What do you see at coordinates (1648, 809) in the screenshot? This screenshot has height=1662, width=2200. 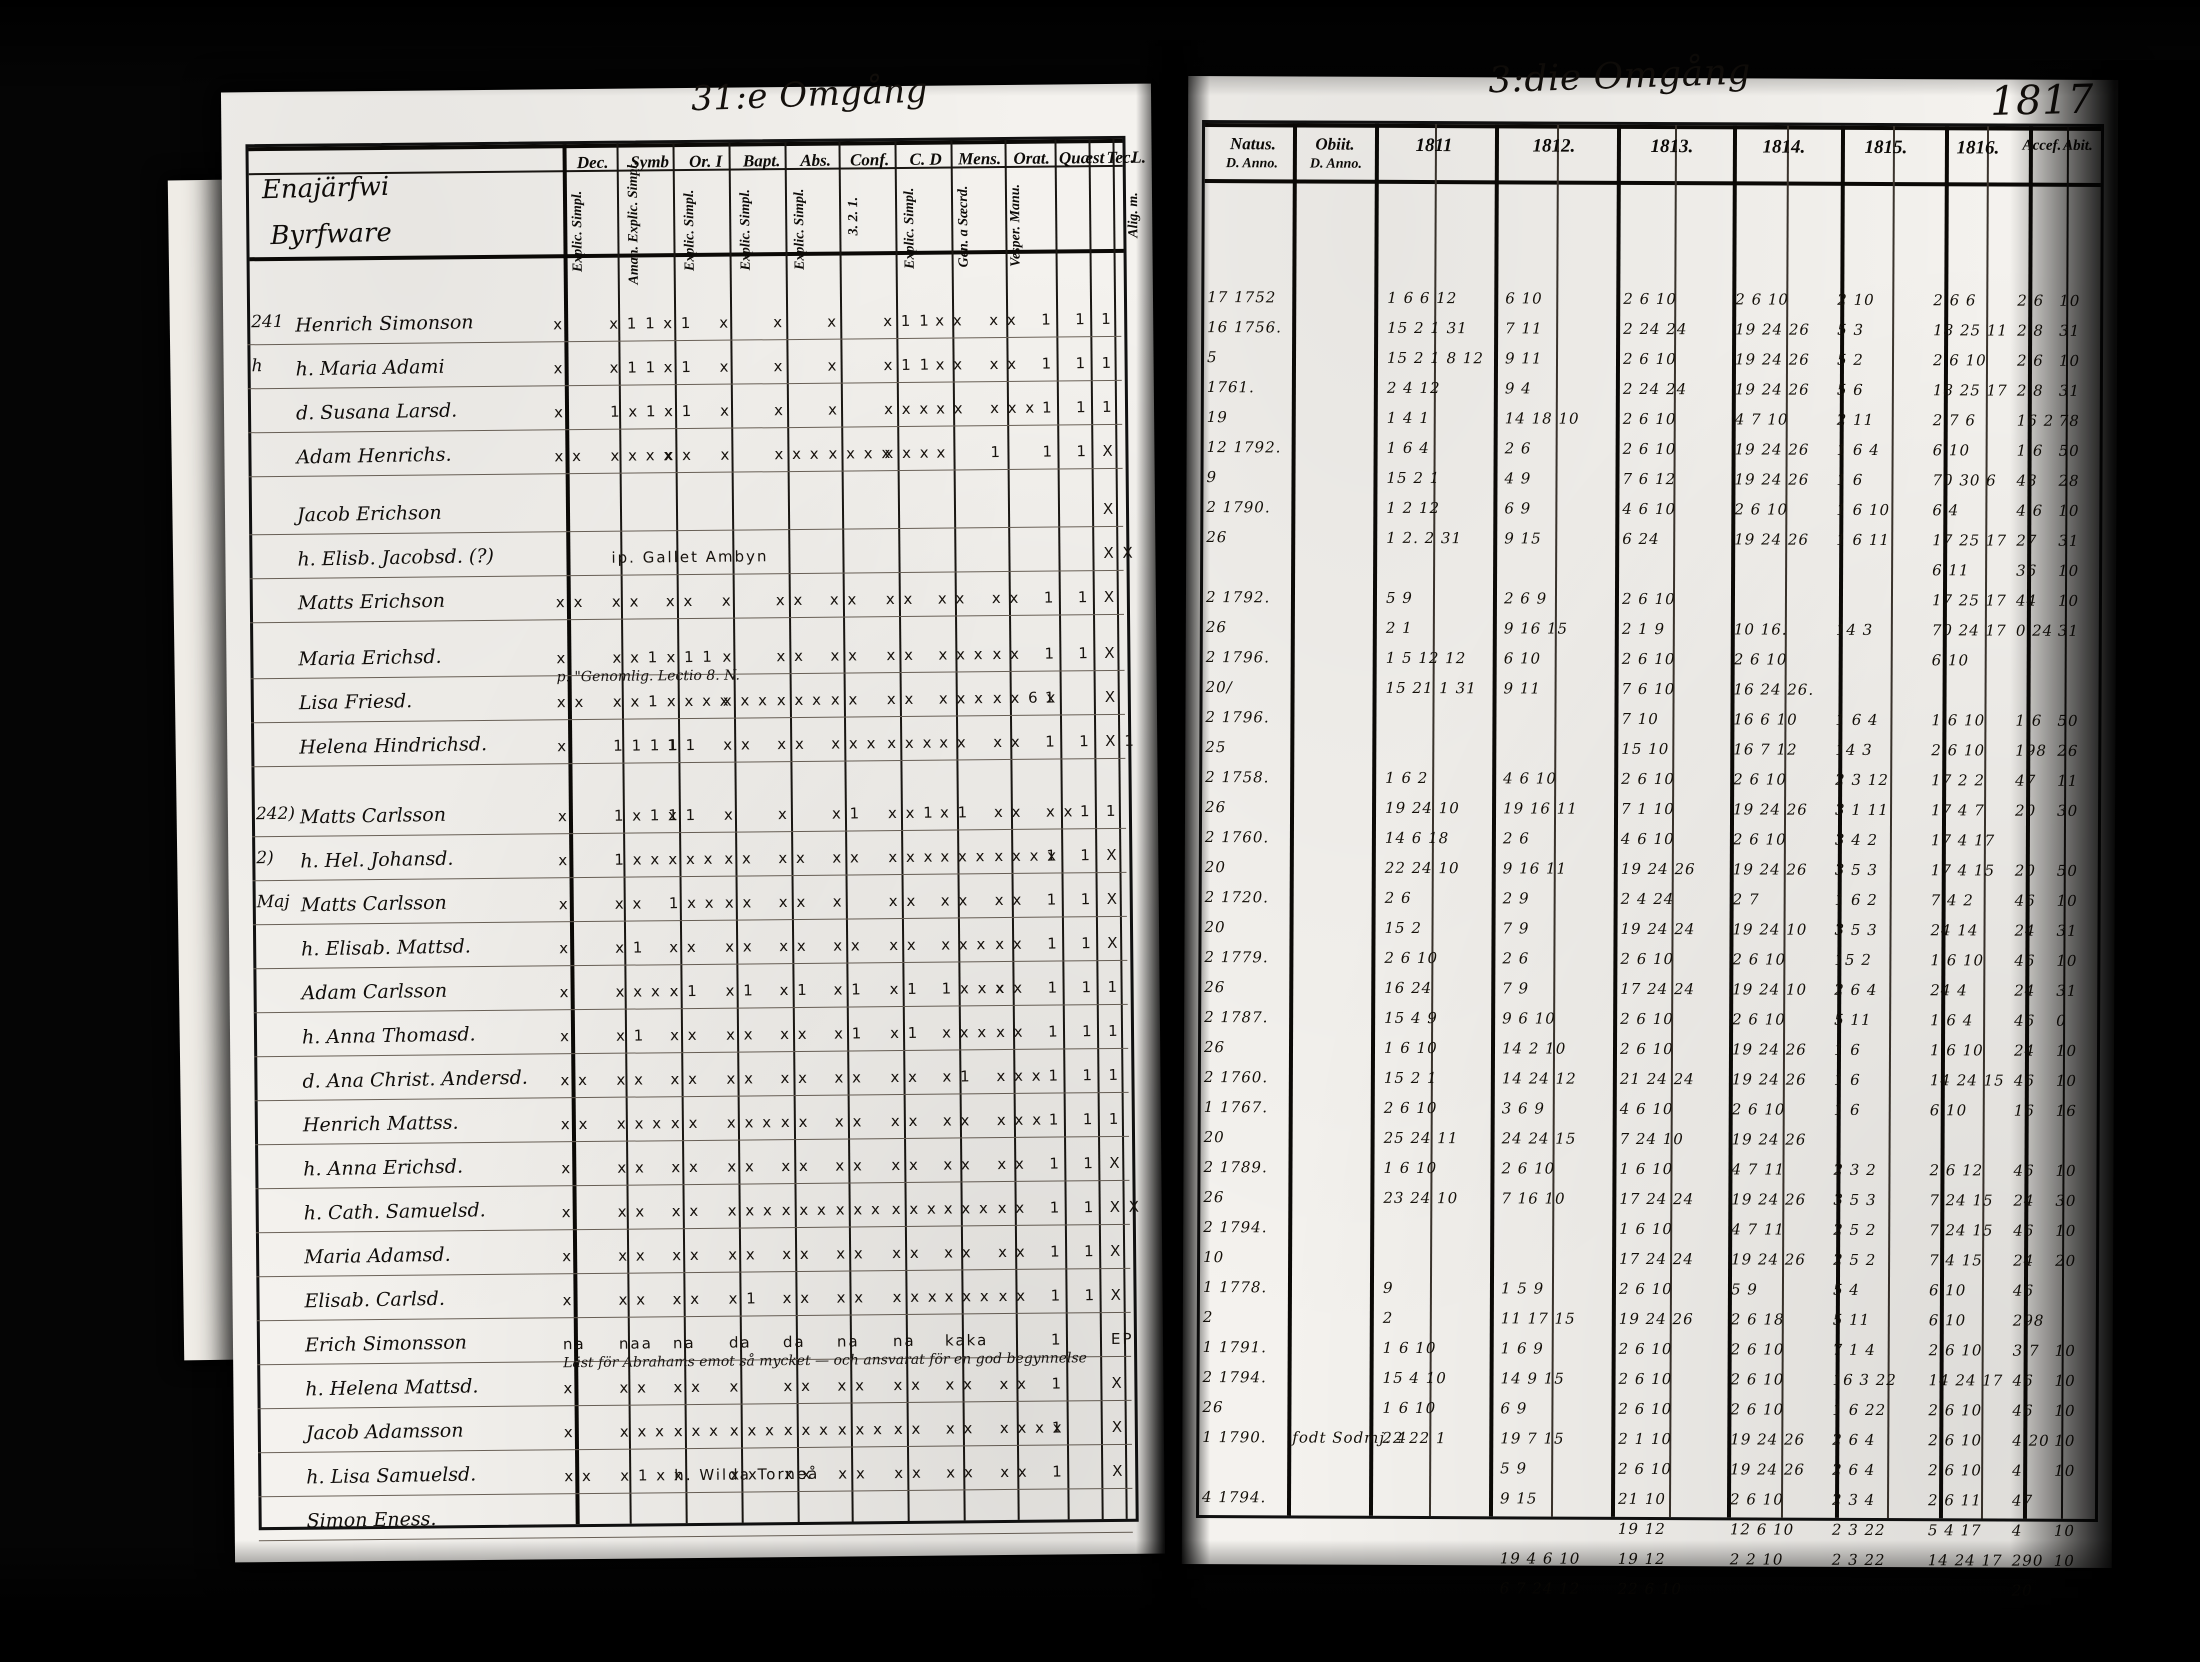 I see `register-value: 7 1 10` at bounding box center [1648, 809].